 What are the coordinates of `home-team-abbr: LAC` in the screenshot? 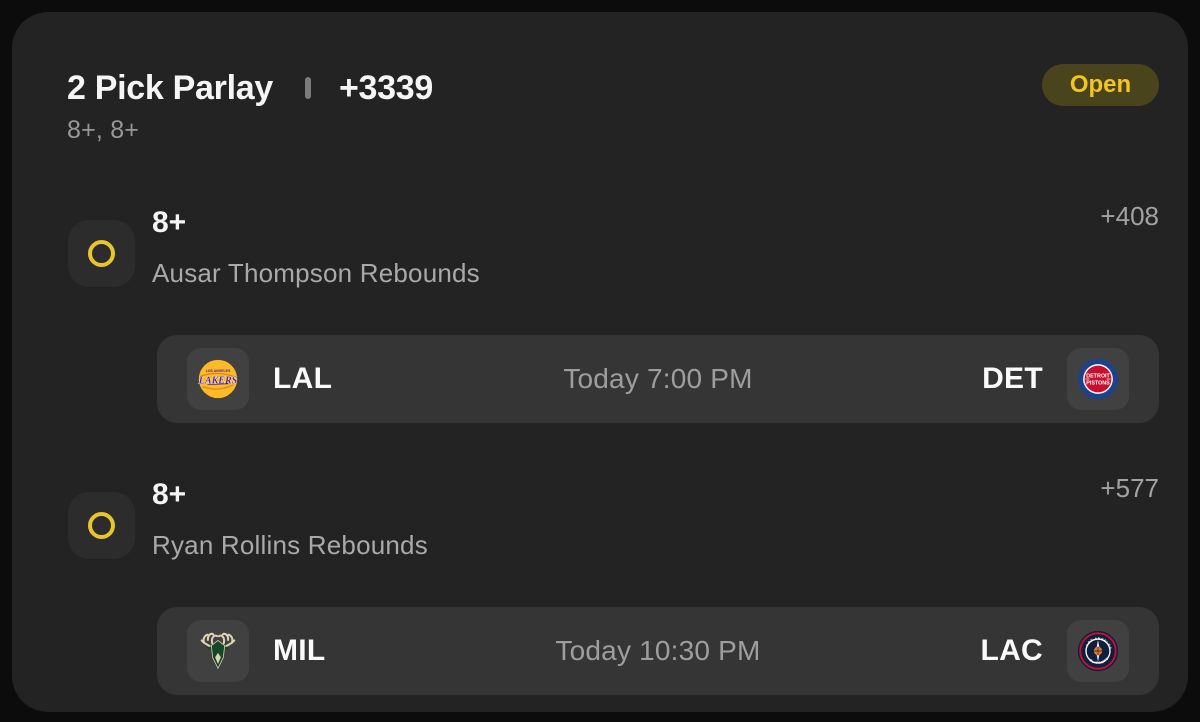 It's located at (1011, 650).